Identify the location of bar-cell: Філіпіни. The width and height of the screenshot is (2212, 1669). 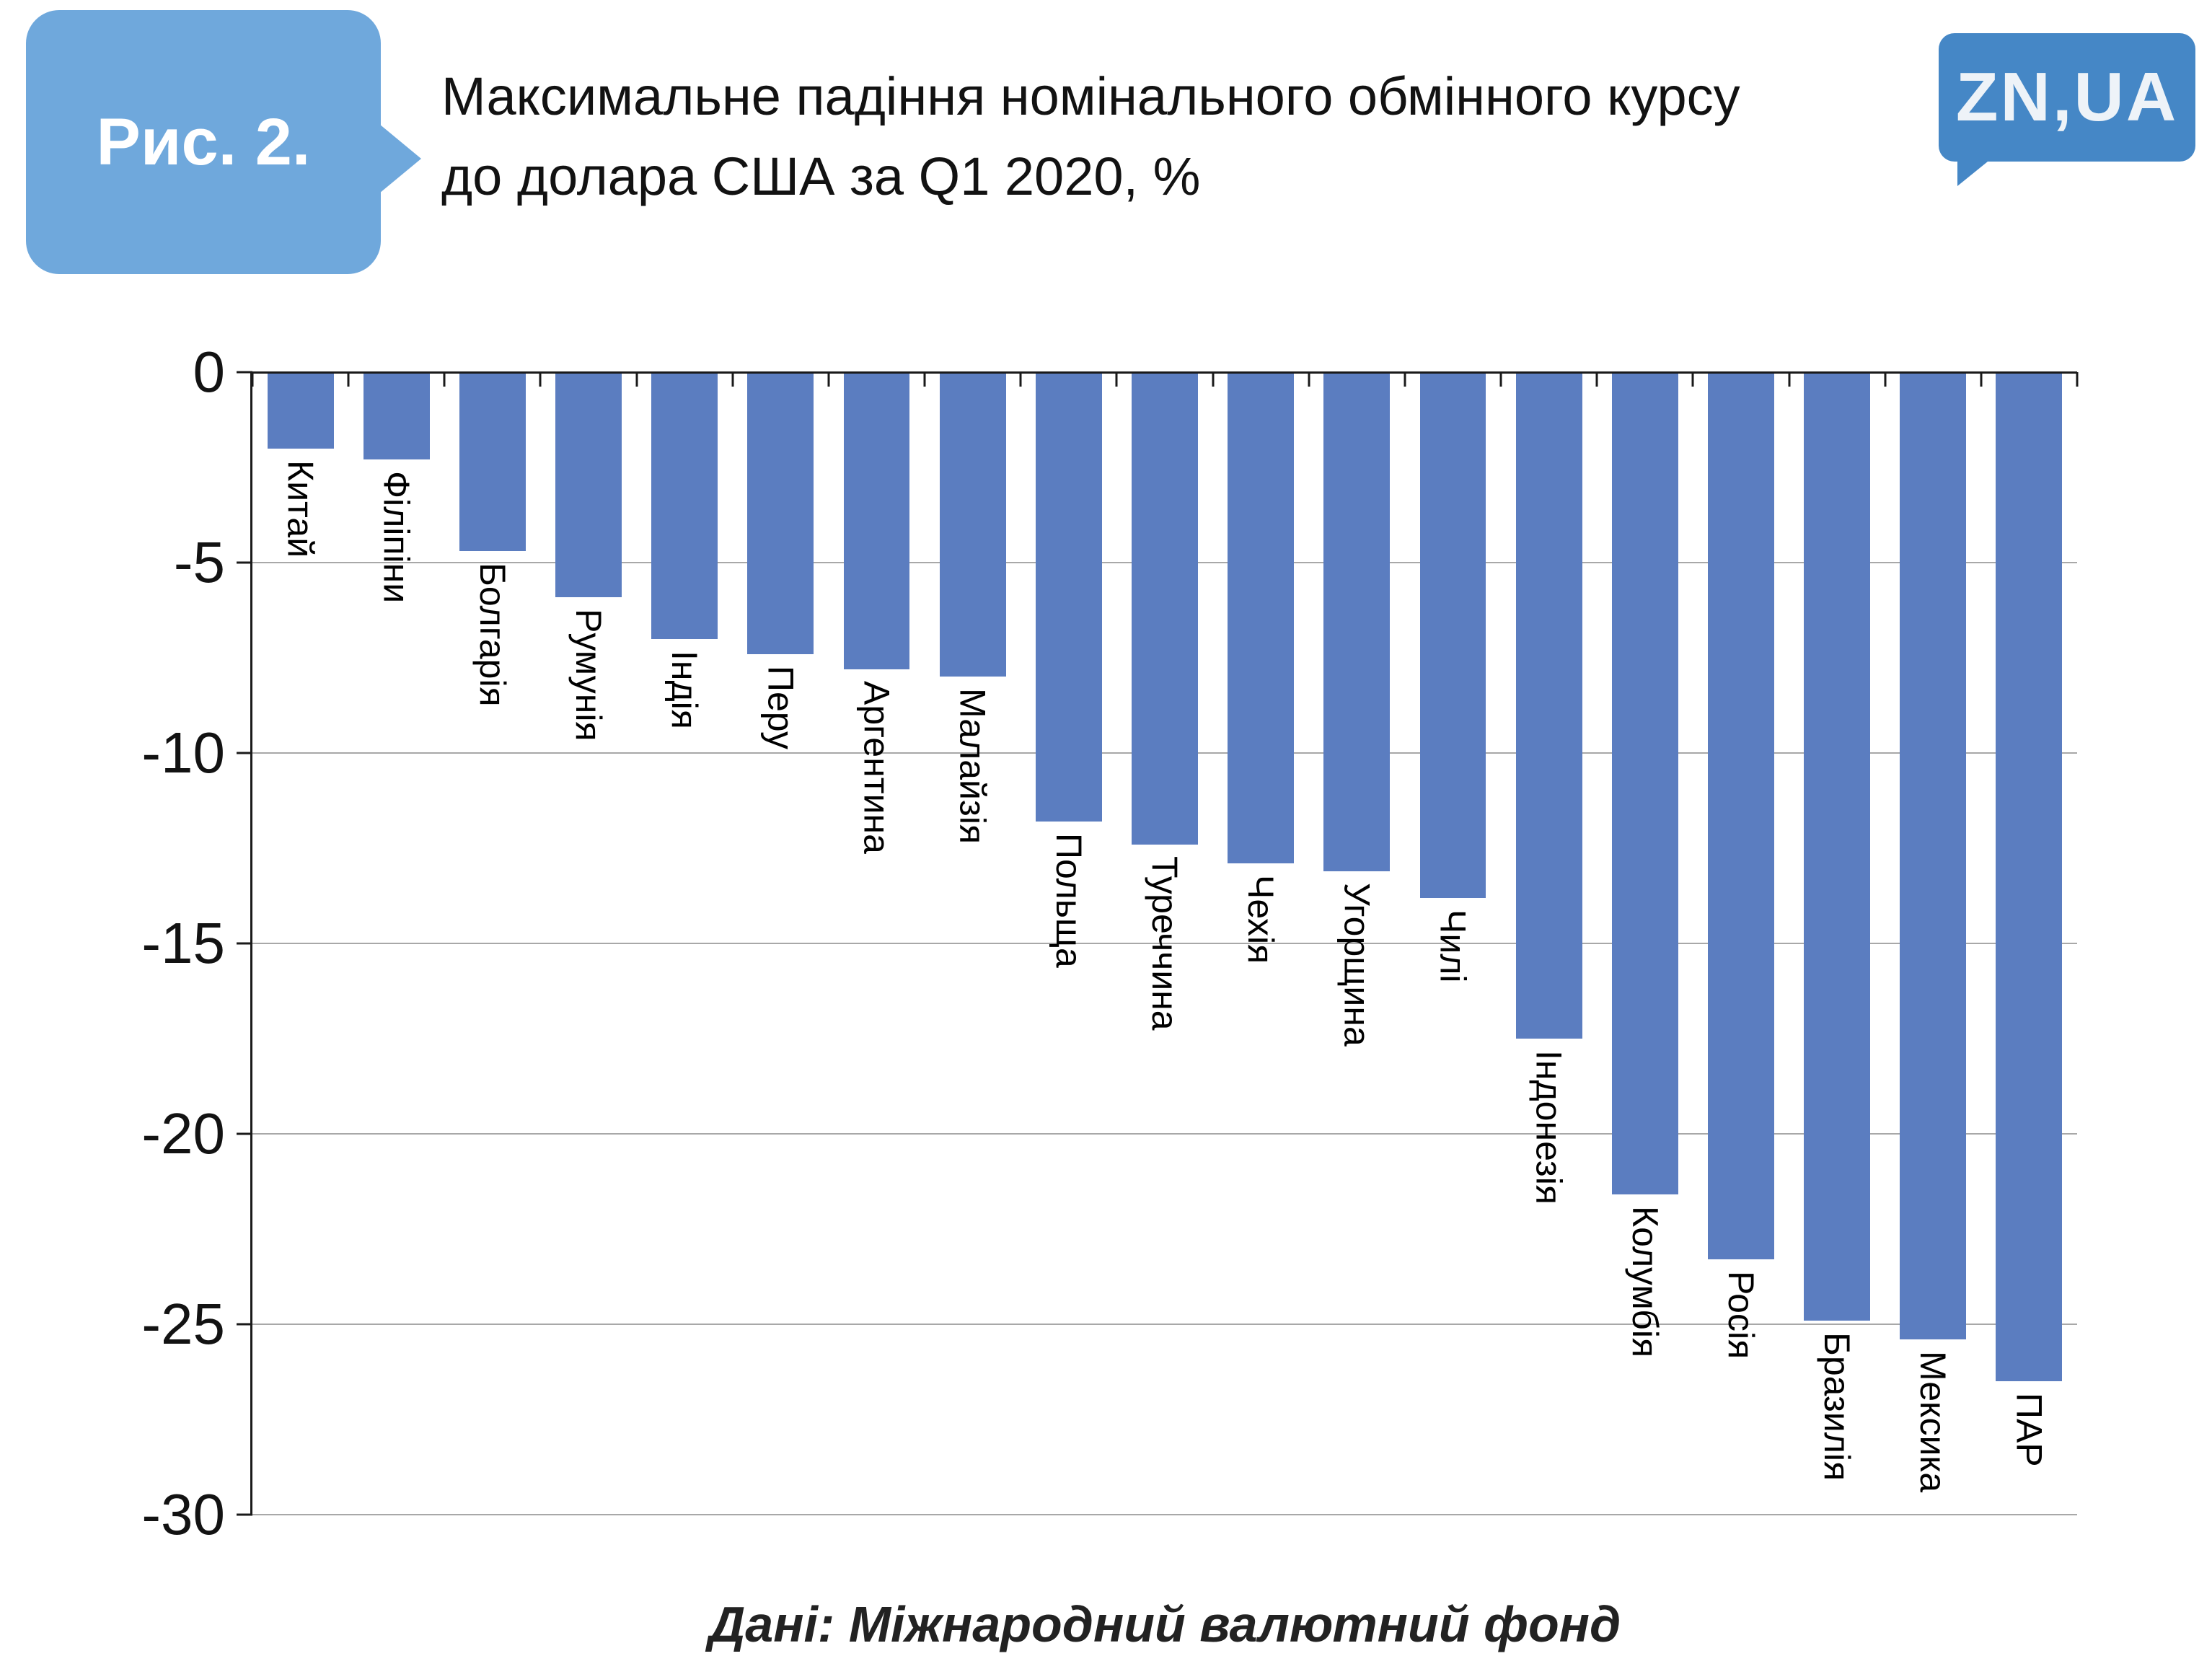
(396, 944).